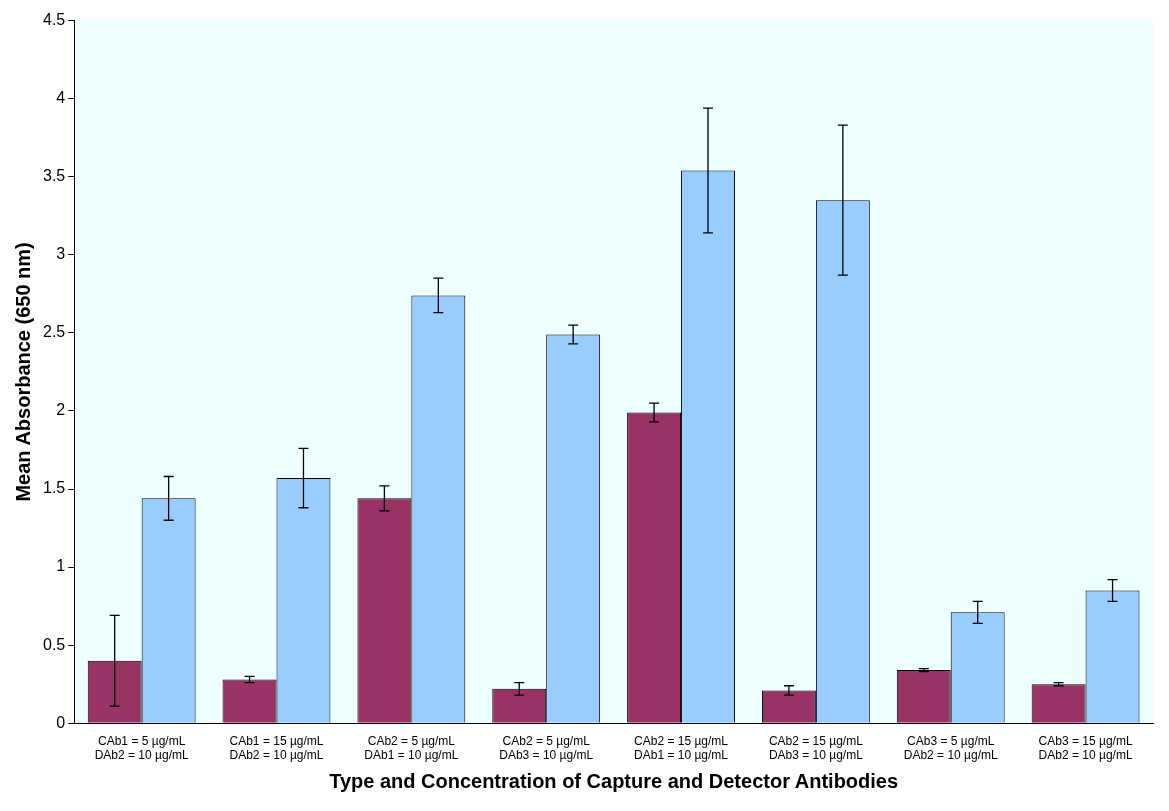  Describe the element at coordinates (54, 644) in the screenshot. I see `y-tick-label: 0.5` at that location.